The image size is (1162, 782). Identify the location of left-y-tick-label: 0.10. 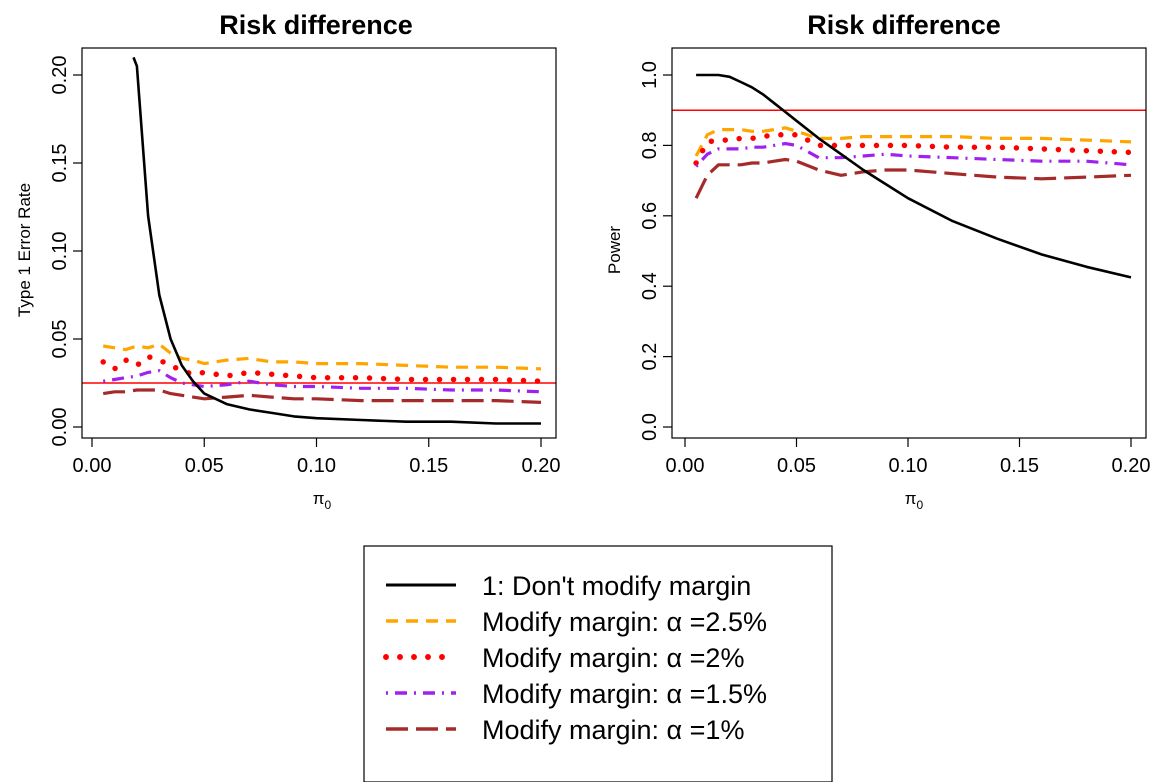
(60, 251).